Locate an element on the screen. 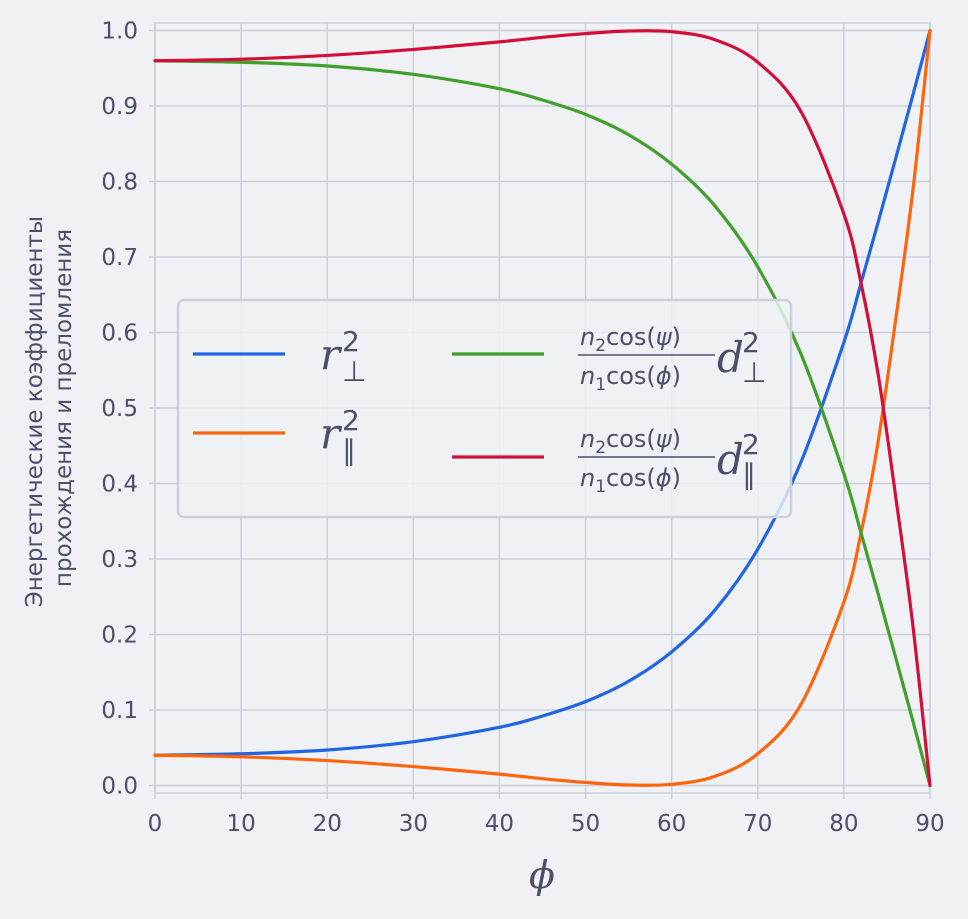  x-tick-label: 10 is located at coordinates (240, 824).